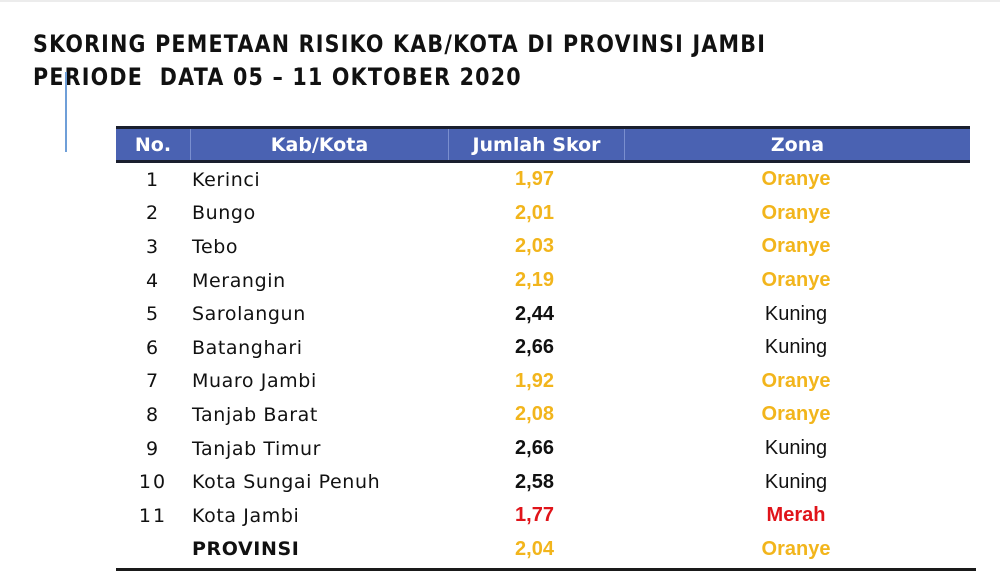 The width and height of the screenshot is (1000, 584). I want to click on row-no: 5, so click(153, 314).